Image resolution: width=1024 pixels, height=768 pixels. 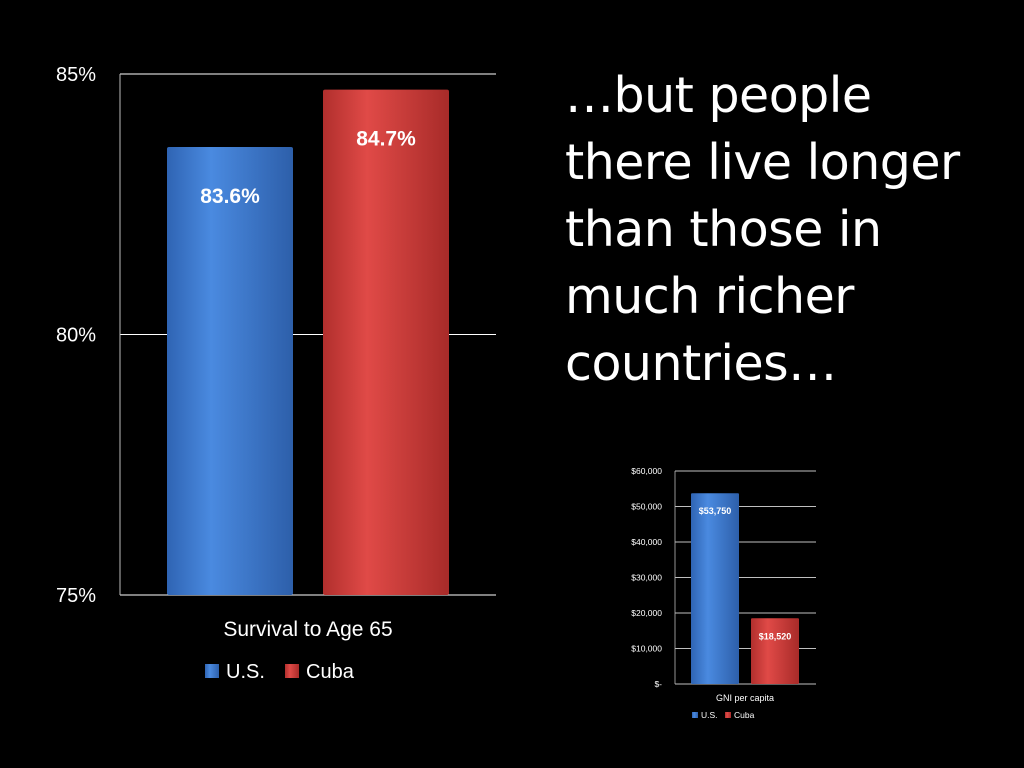 I want to click on data-label-cuba: 84.7%, so click(x=386, y=139).